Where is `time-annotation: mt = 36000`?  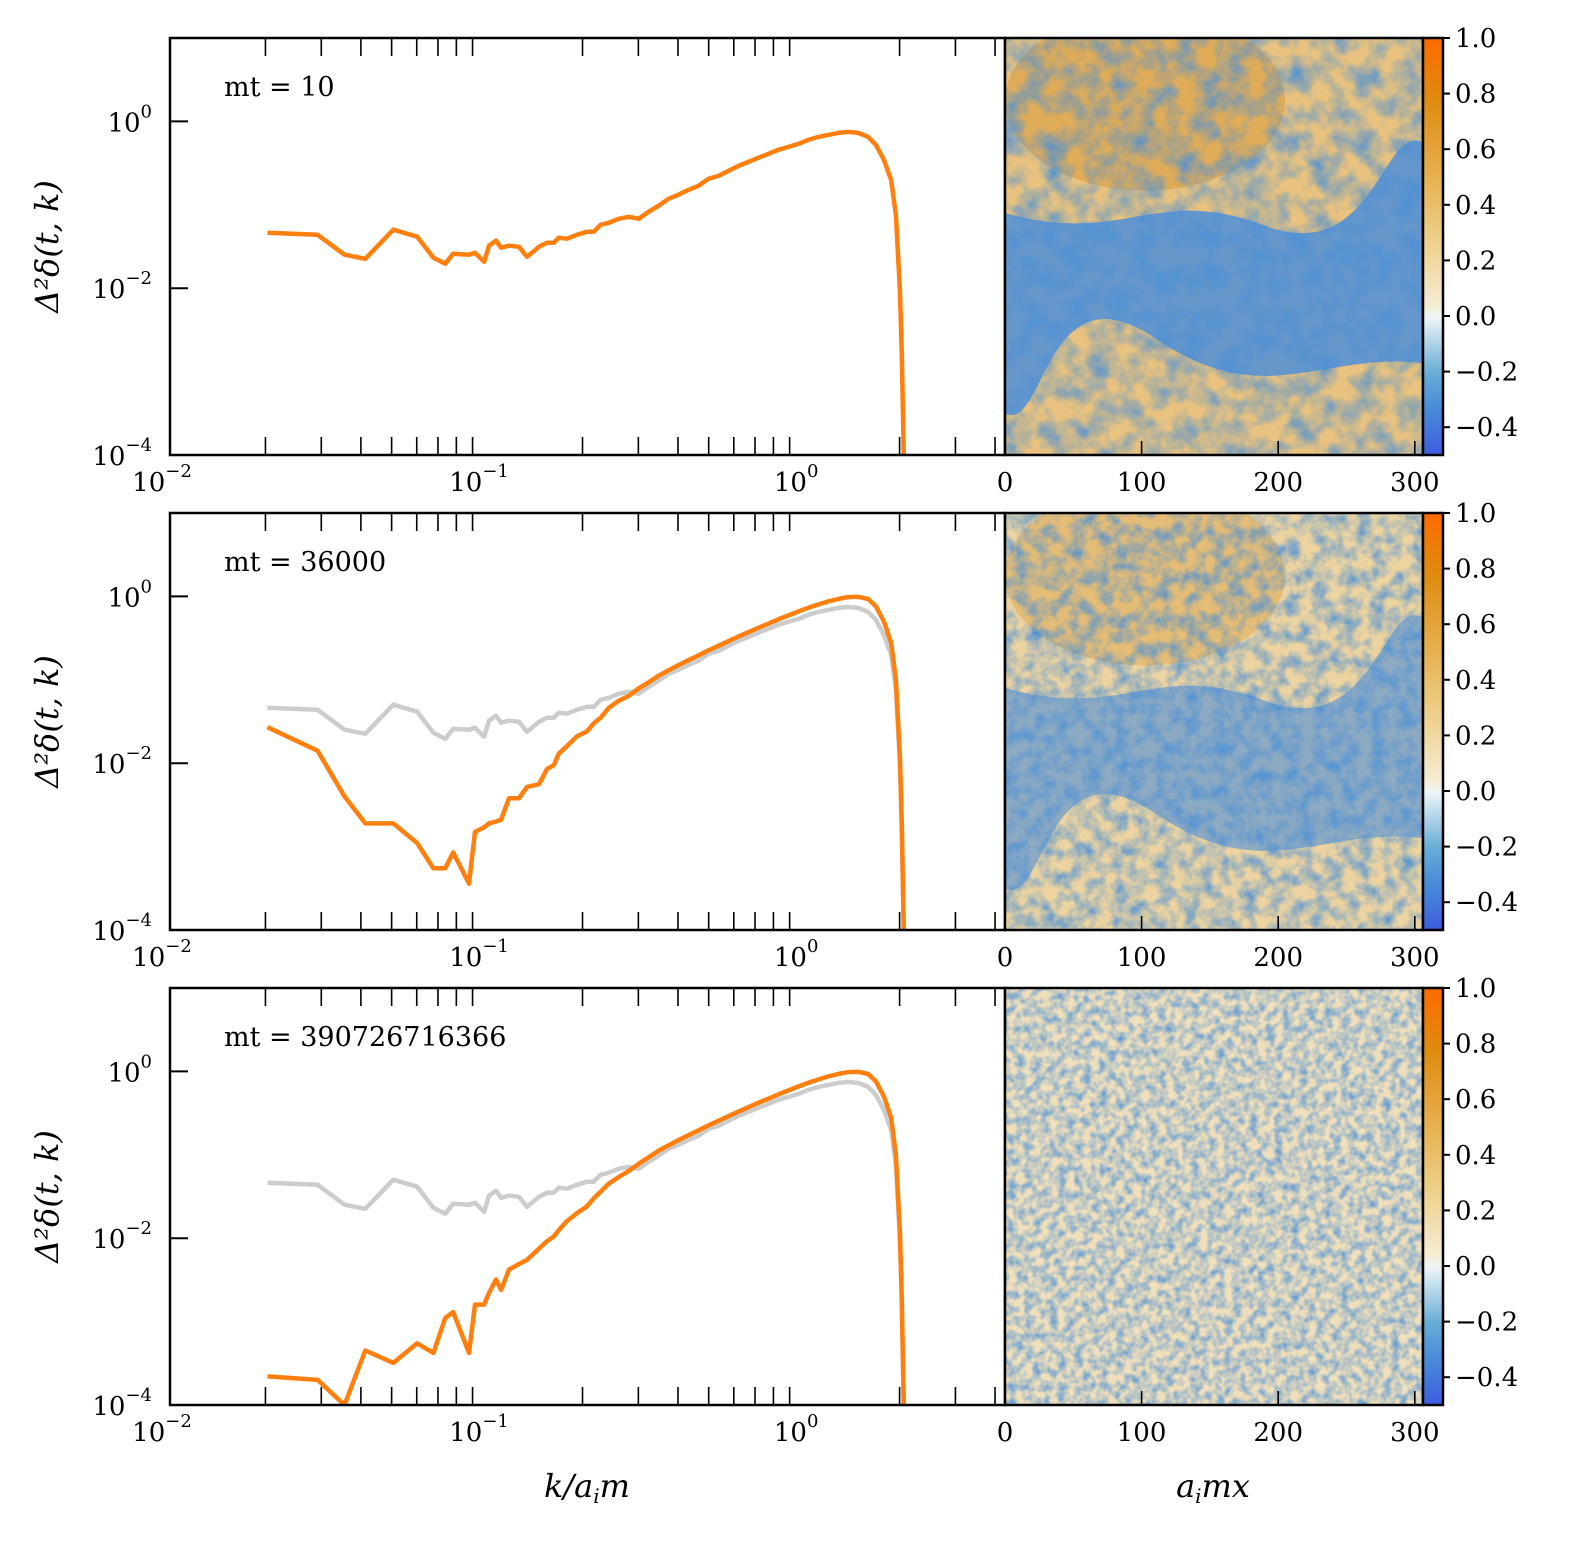
time-annotation: mt = 36000 is located at coordinates (305, 562).